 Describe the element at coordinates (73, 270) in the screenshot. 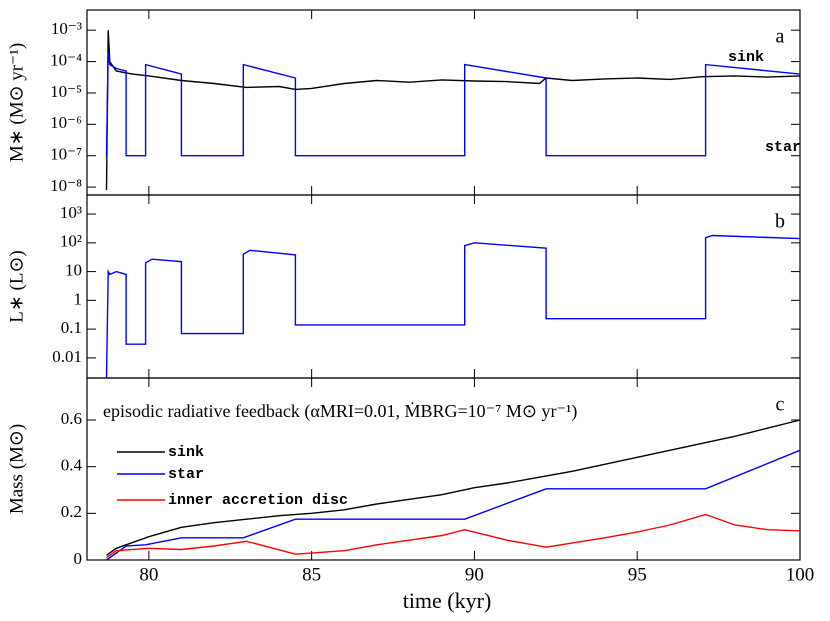

I see `y-tick-label: 10` at that location.